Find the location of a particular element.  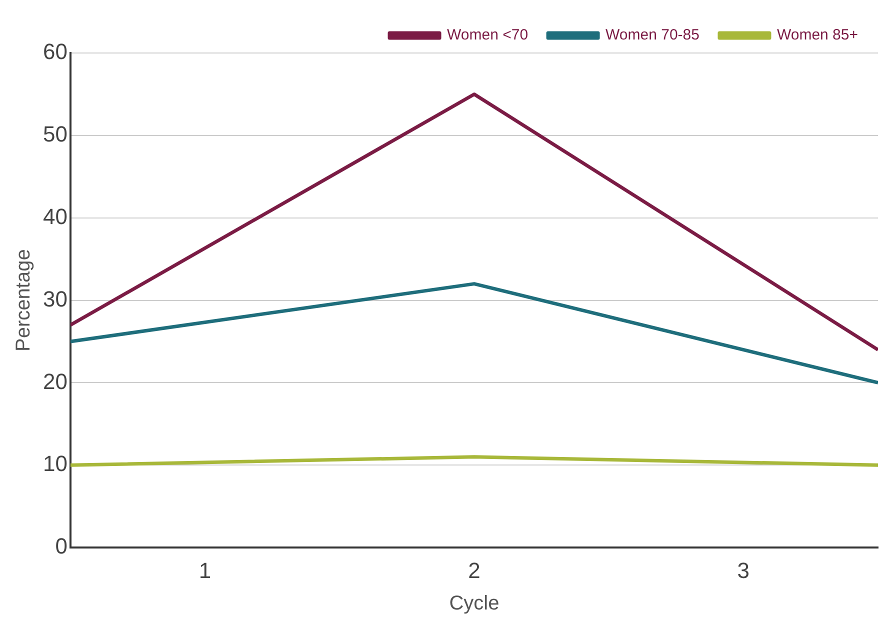

y-tick-label: 20 is located at coordinates (55, 381).